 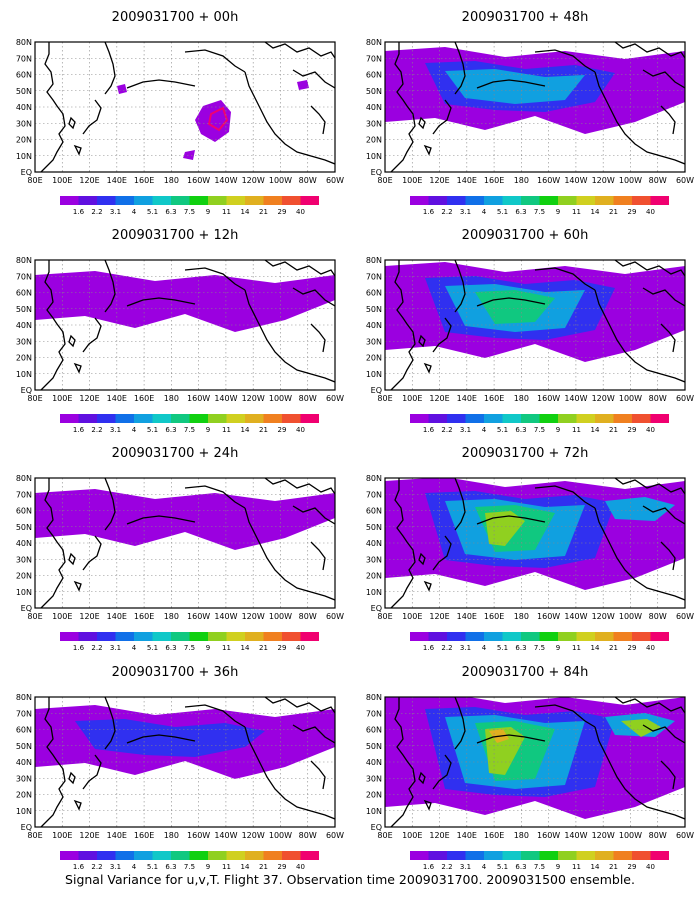 I want to click on lon-tick-label: 140E, so click(x=117, y=180).